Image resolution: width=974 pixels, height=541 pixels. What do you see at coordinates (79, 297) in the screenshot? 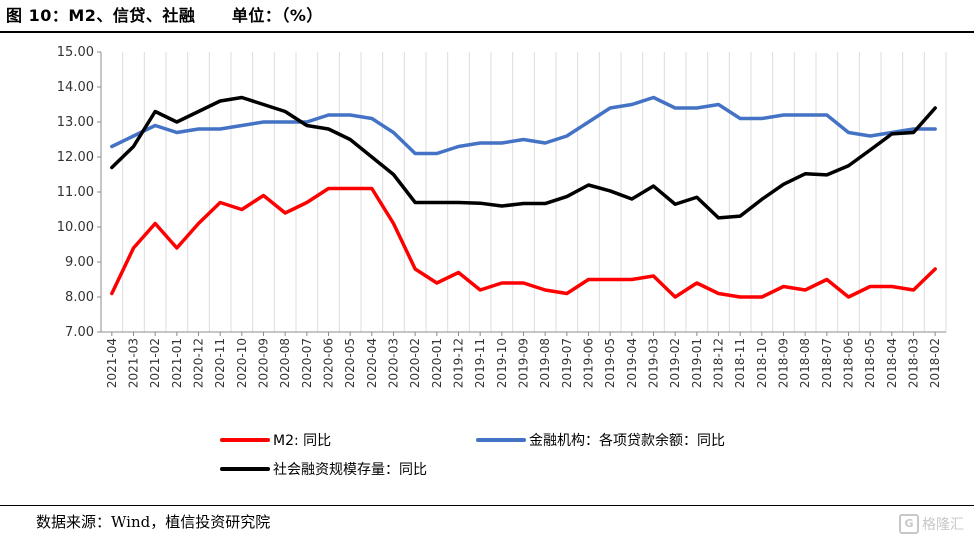
I see `y-tick-label: 8.00` at bounding box center [79, 297].